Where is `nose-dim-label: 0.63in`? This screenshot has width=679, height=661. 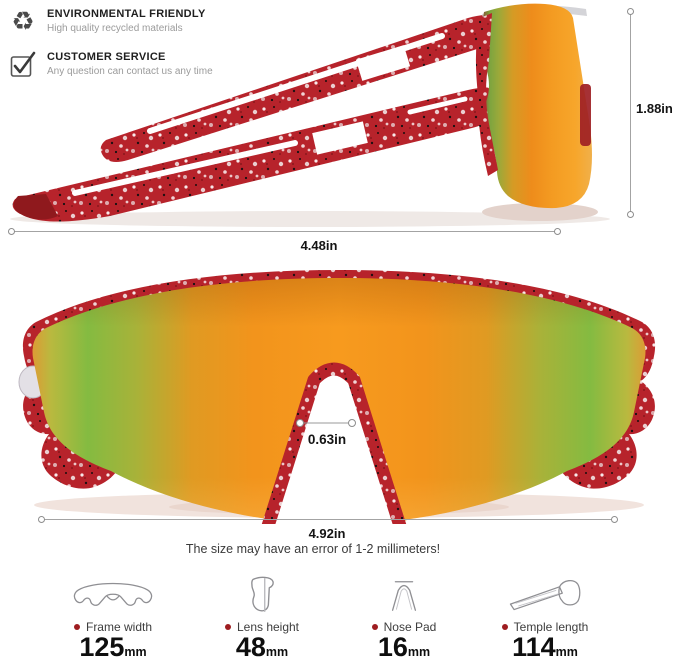 nose-dim-label: 0.63in is located at coordinates (327, 439).